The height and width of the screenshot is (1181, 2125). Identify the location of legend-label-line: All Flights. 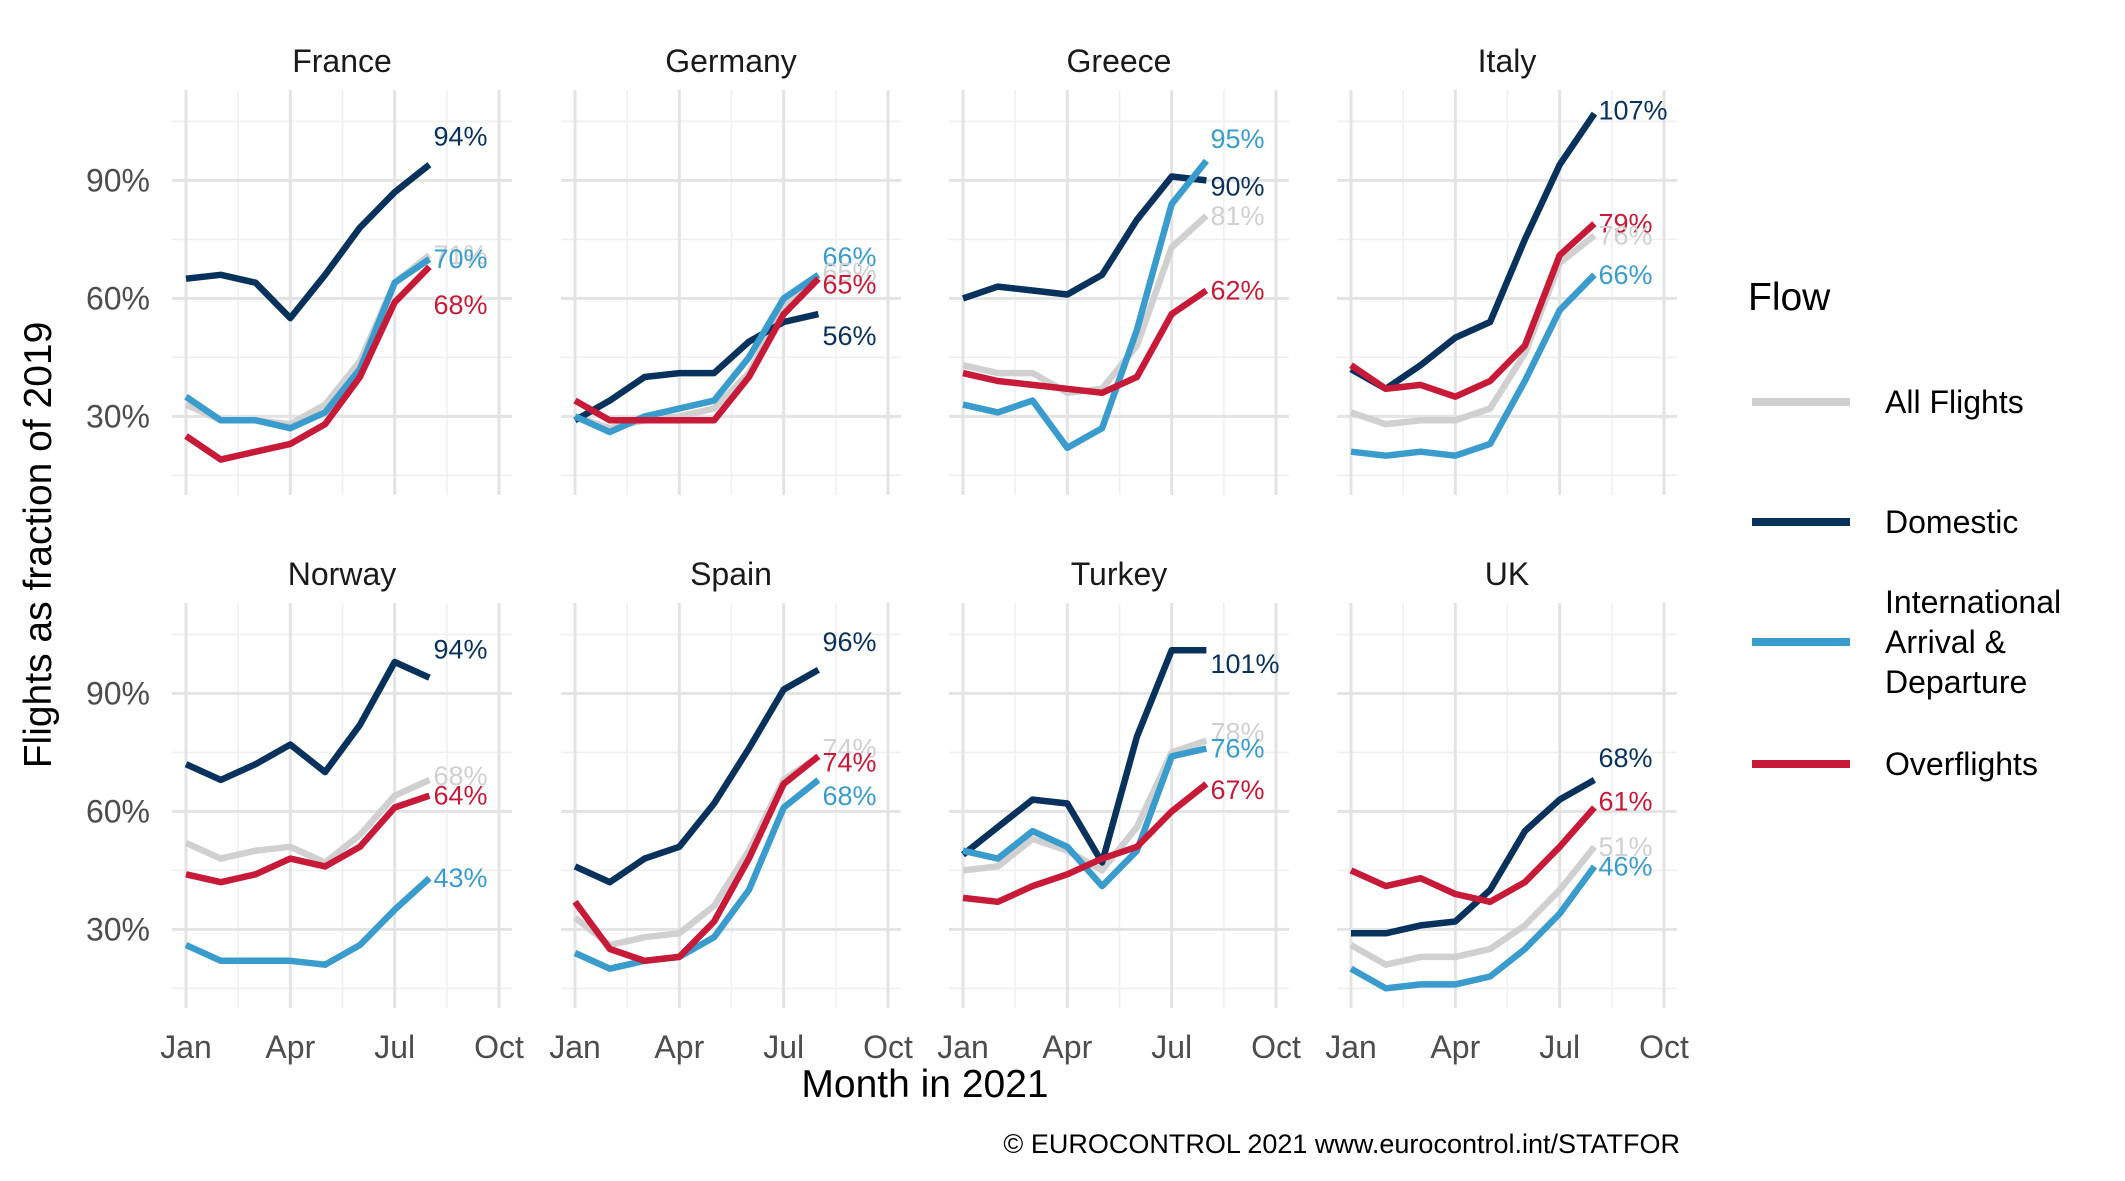
(1954, 402).